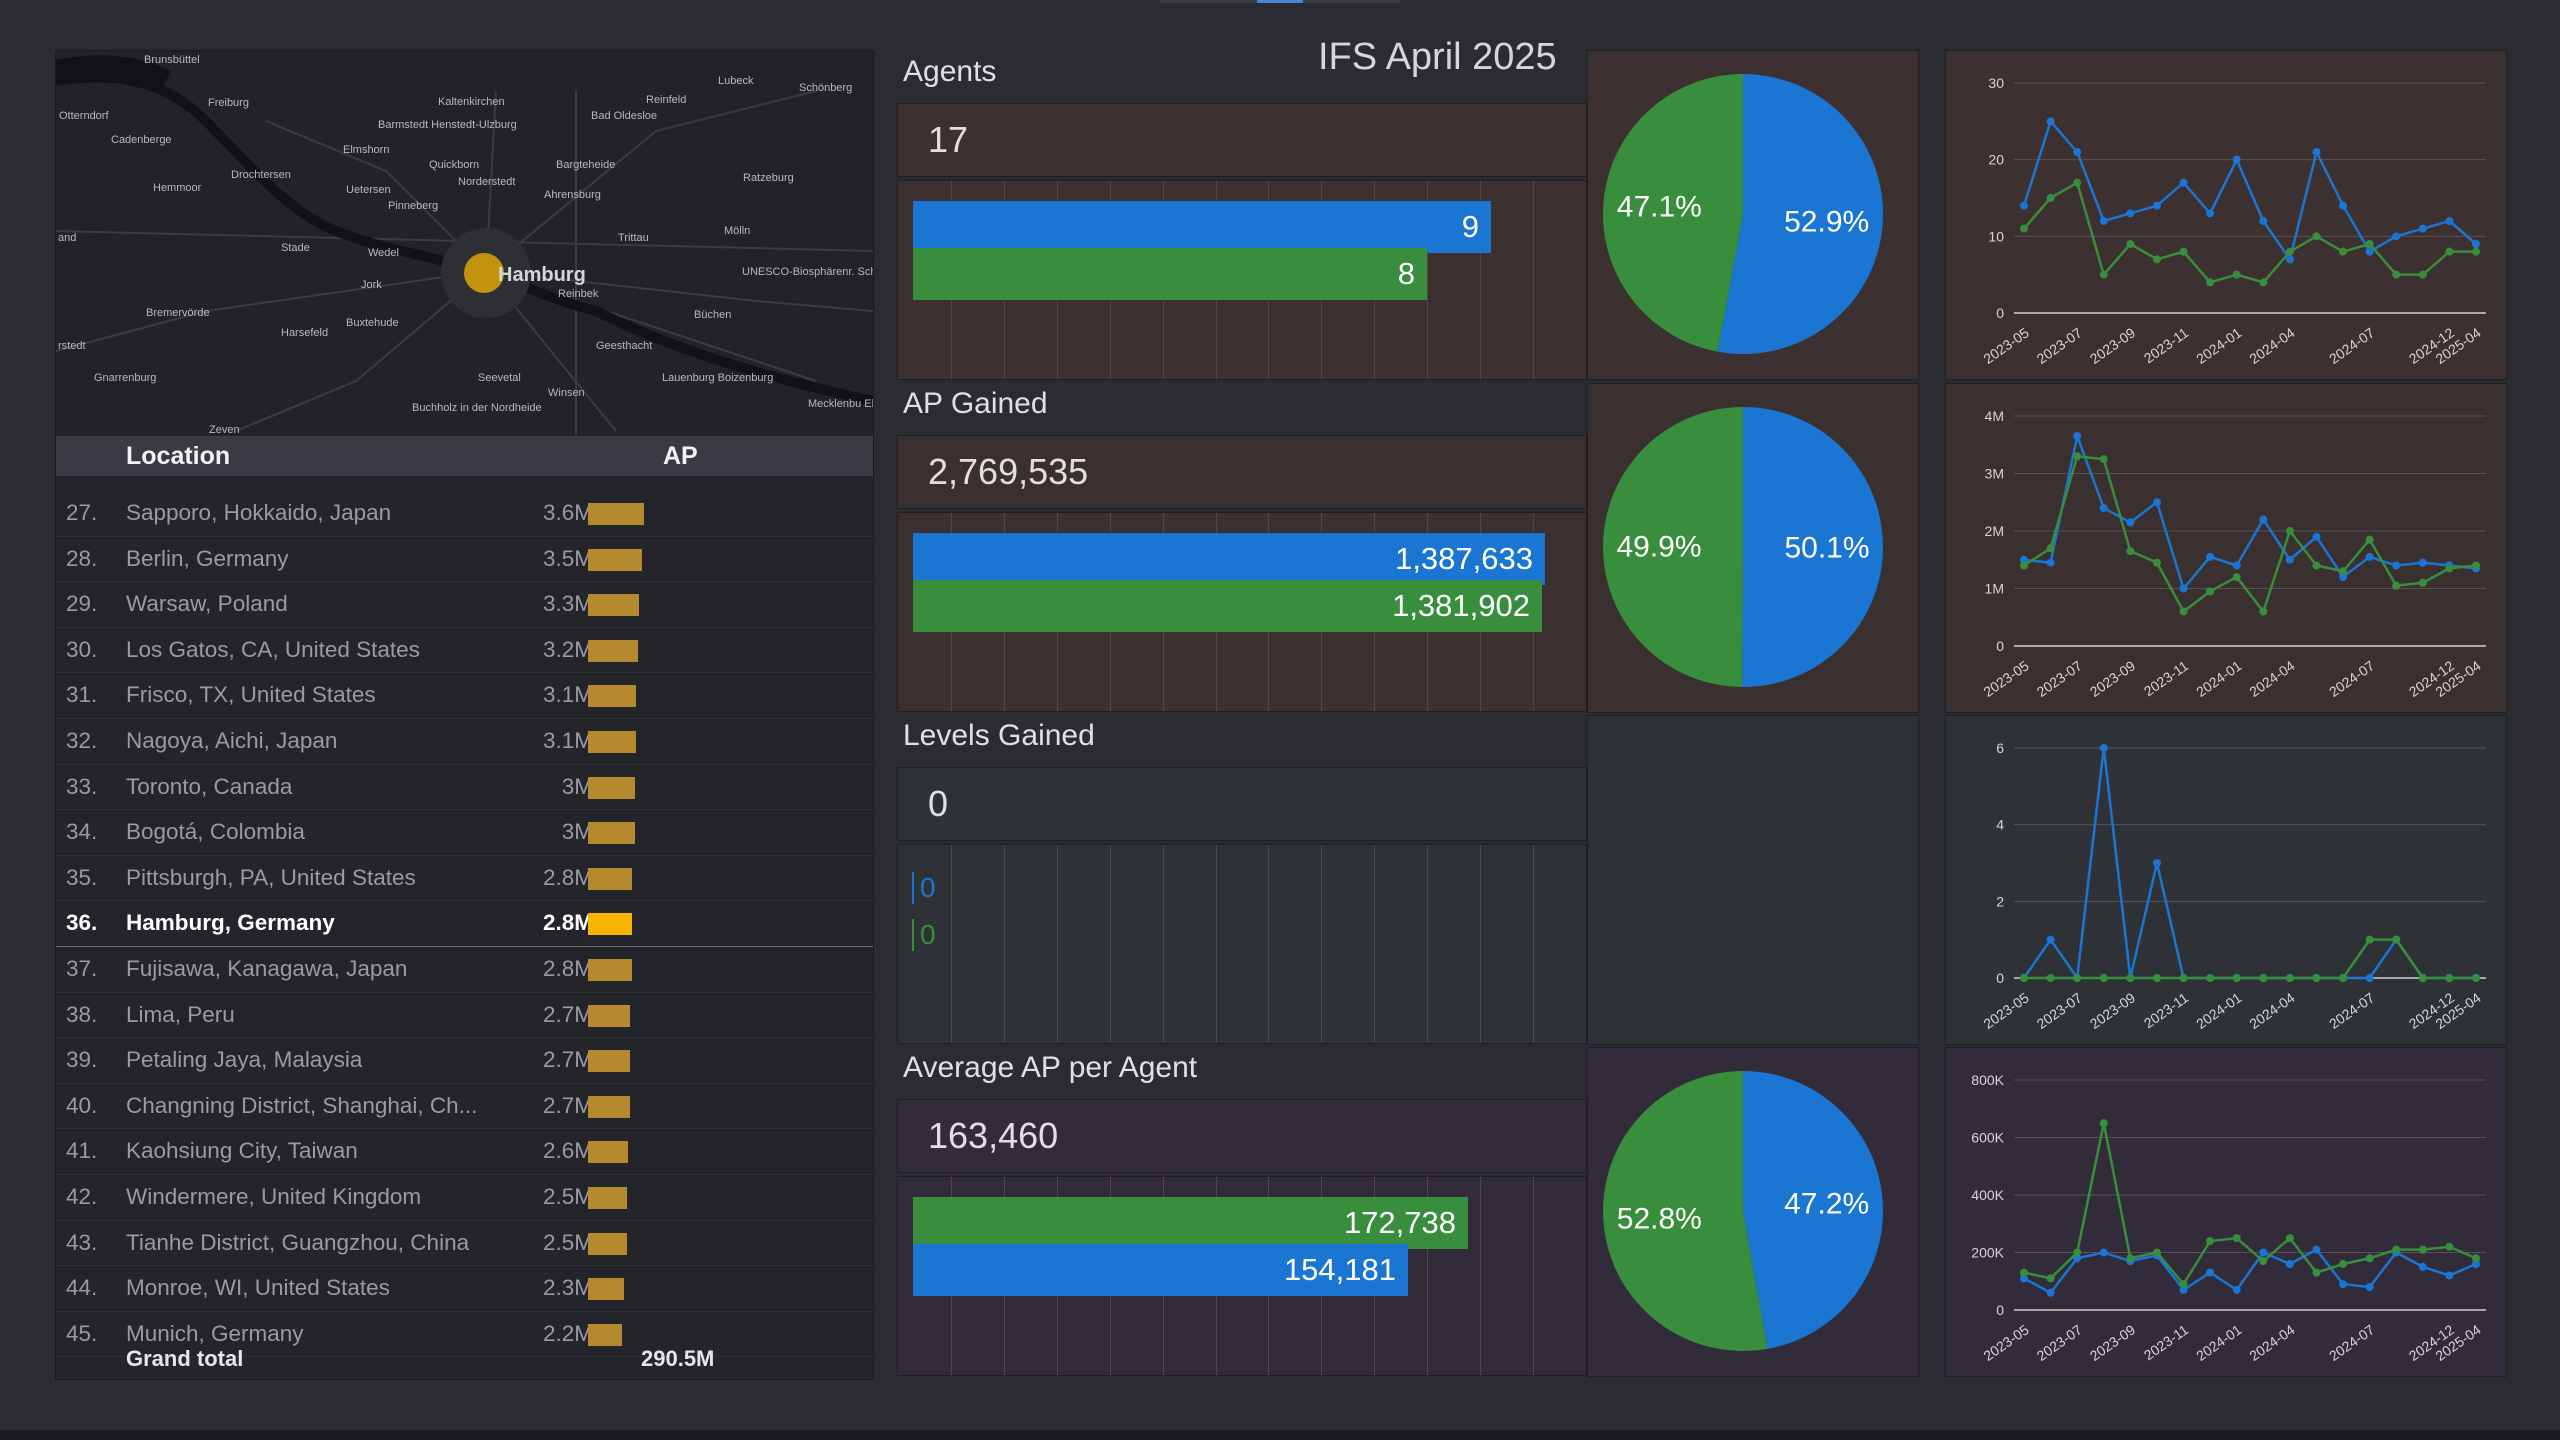 The height and width of the screenshot is (1440, 2560). What do you see at coordinates (1170, 274) in the screenshot?
I see `bar-green: 8` at bounding box center [1170, 274].